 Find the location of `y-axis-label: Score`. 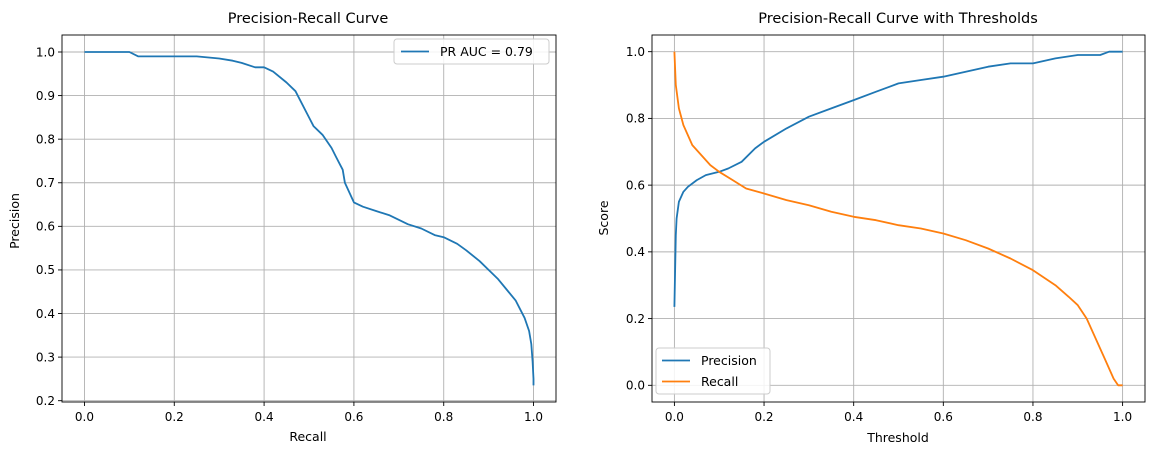

y-axis-label: Score is located at coordinates (603, 217).